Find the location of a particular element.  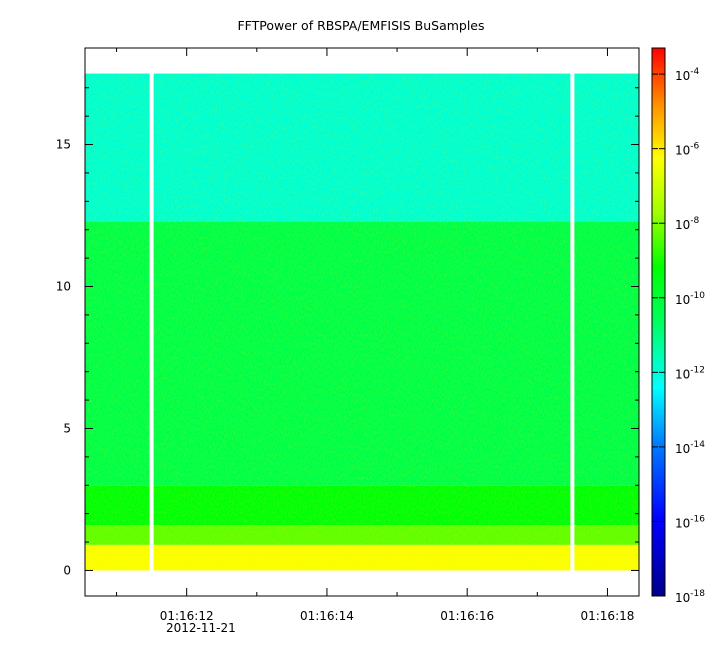

colorbar: 10⁻⁴ 10⁻⁶ 10⁻⁸ 10⁻¹⁰ 10⁻¹² 10⁻¹⁴ 10⁻¹⁶ 10⁻¹⁸ is located at coordinates (678, 326).